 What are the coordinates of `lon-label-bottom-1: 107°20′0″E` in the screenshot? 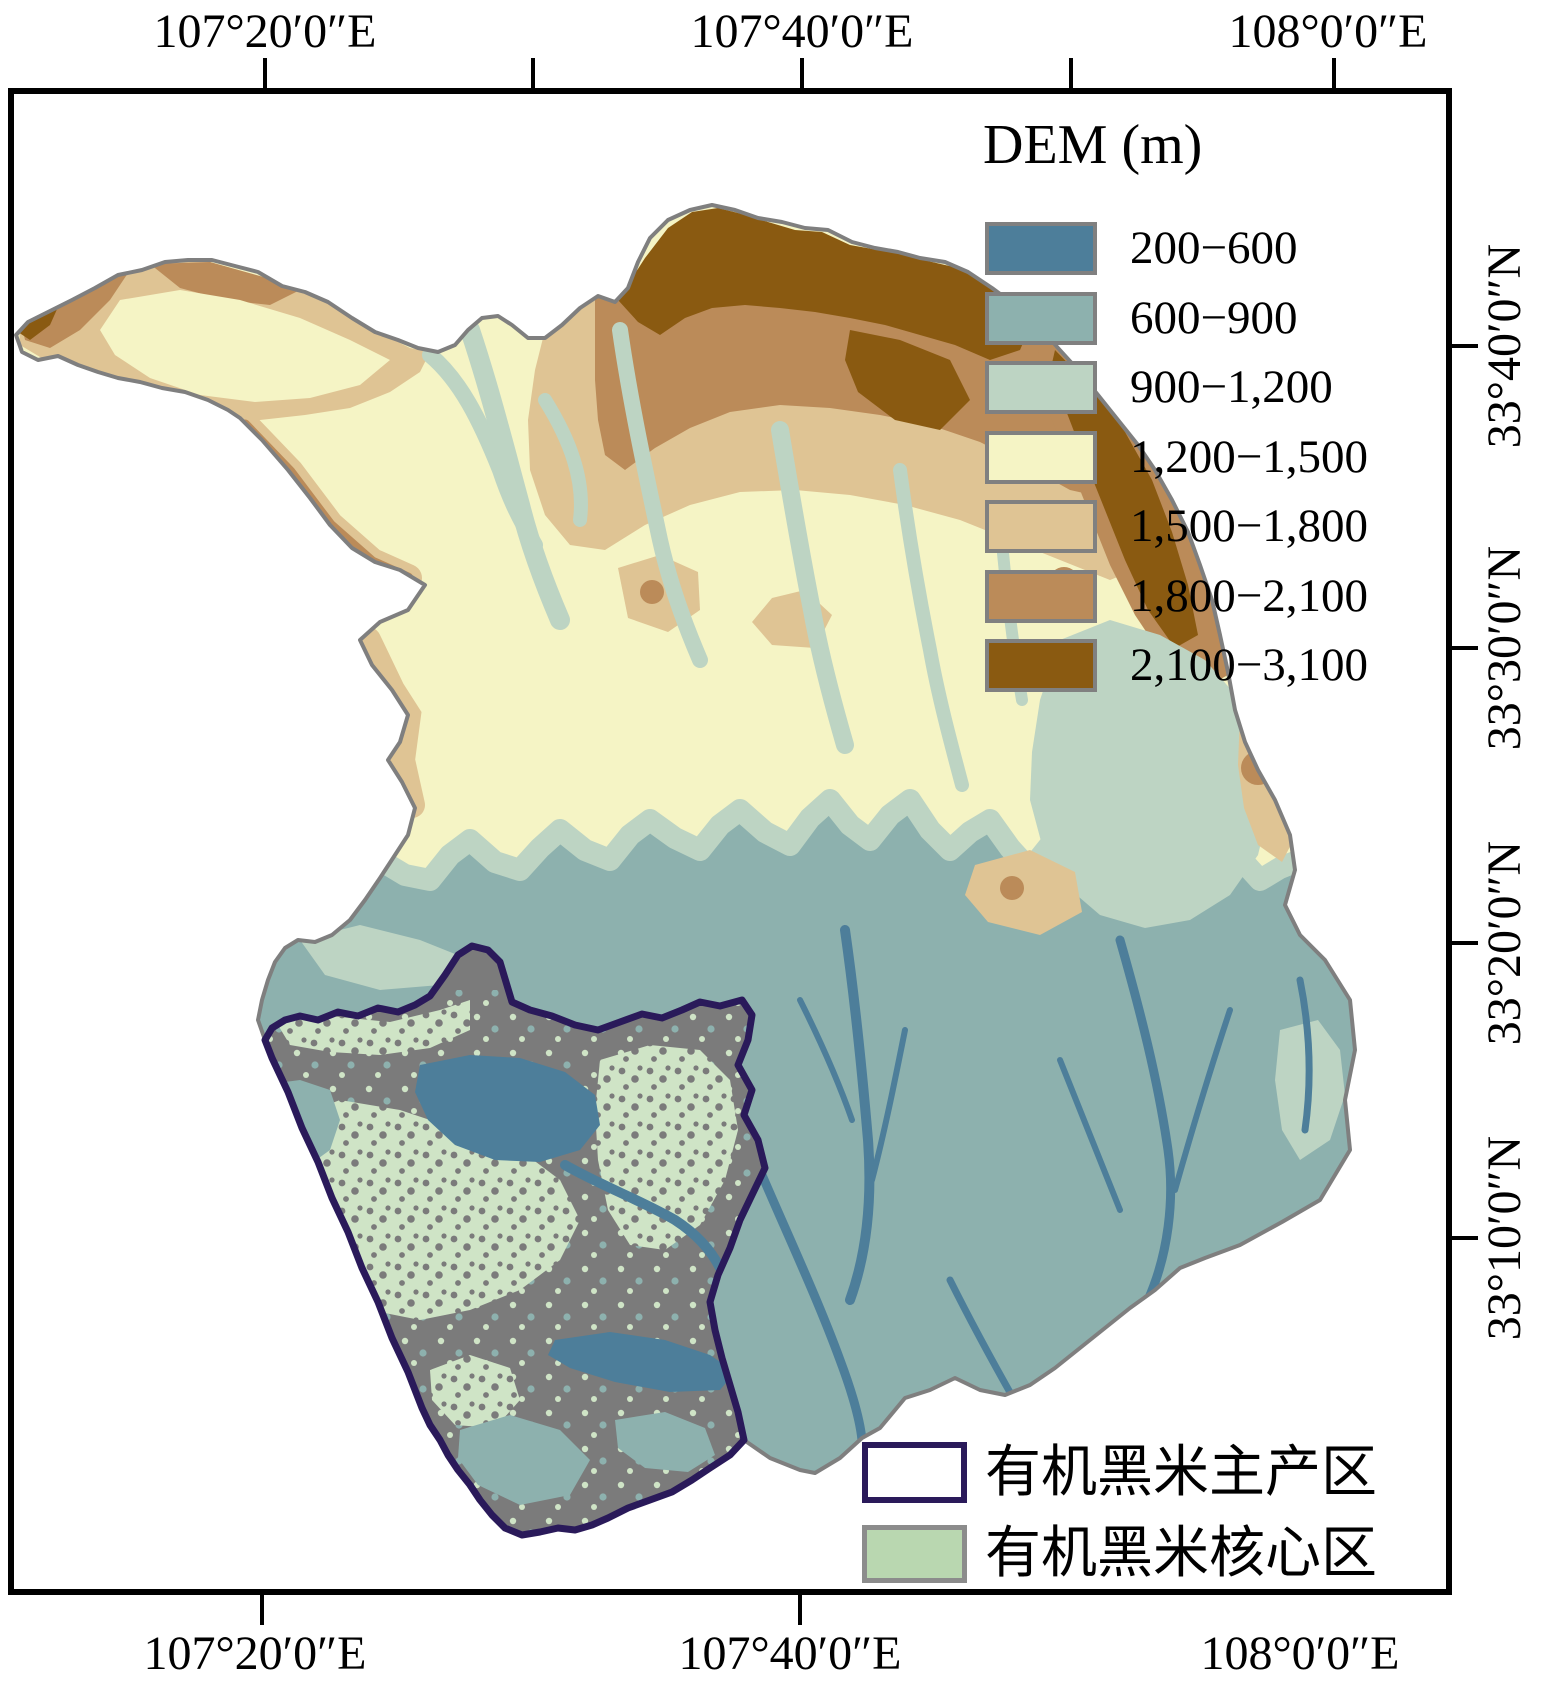 It's located at (255, 1653).